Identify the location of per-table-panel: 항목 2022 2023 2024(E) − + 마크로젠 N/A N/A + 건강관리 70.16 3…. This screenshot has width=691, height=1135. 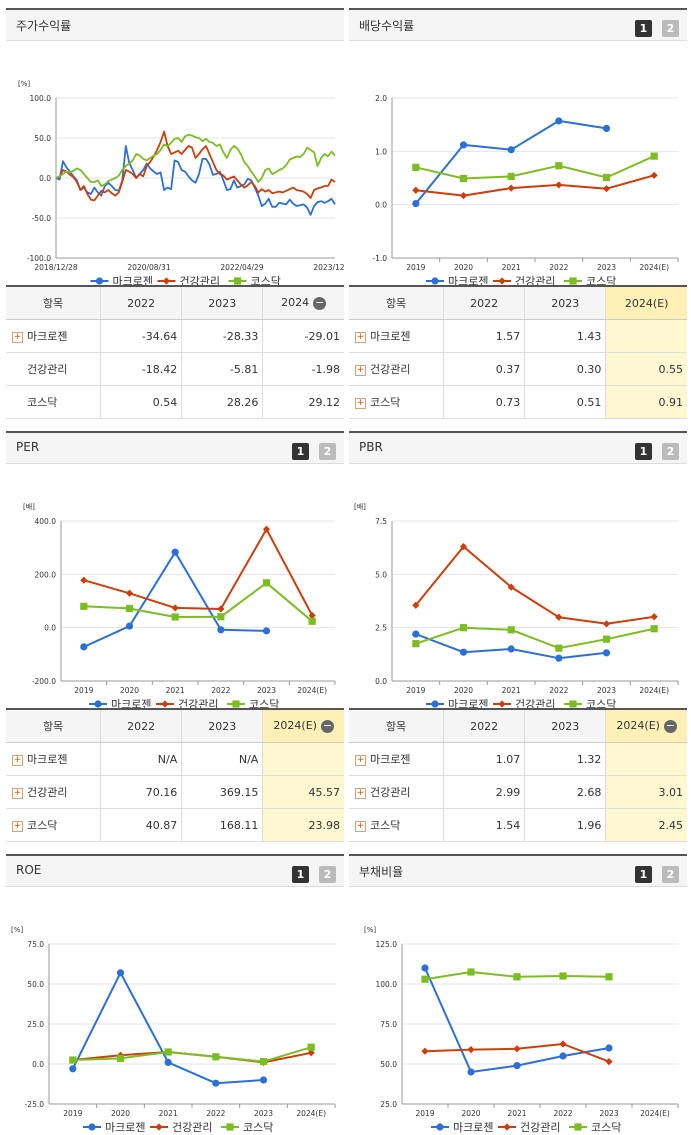
(175, 775).